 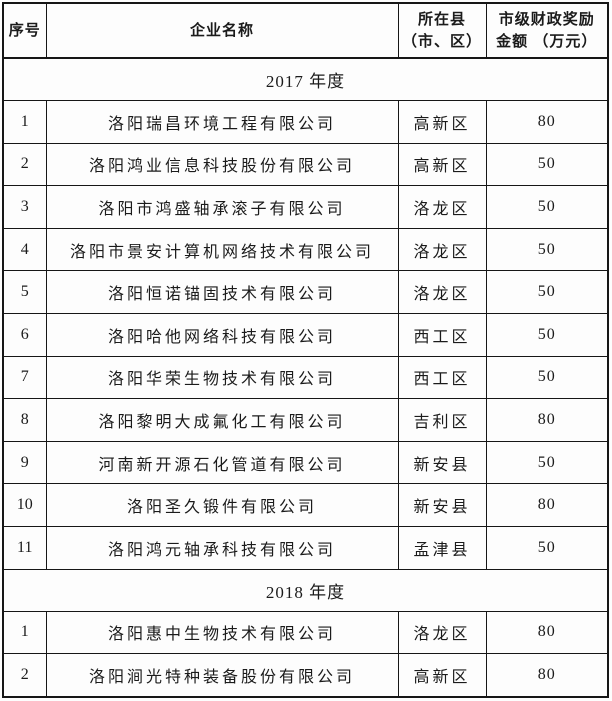 I want to click on header-reward-amount-line2: 金额 （万元）, so click(x=547, y=41).